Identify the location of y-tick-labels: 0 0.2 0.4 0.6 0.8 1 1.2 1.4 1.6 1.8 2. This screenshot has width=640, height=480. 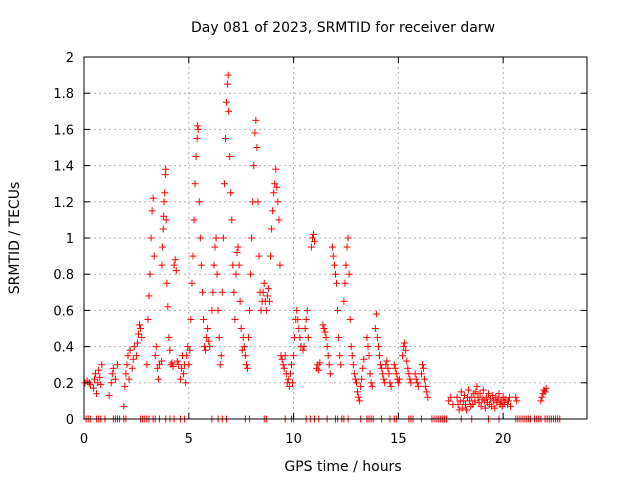
(63, 239).